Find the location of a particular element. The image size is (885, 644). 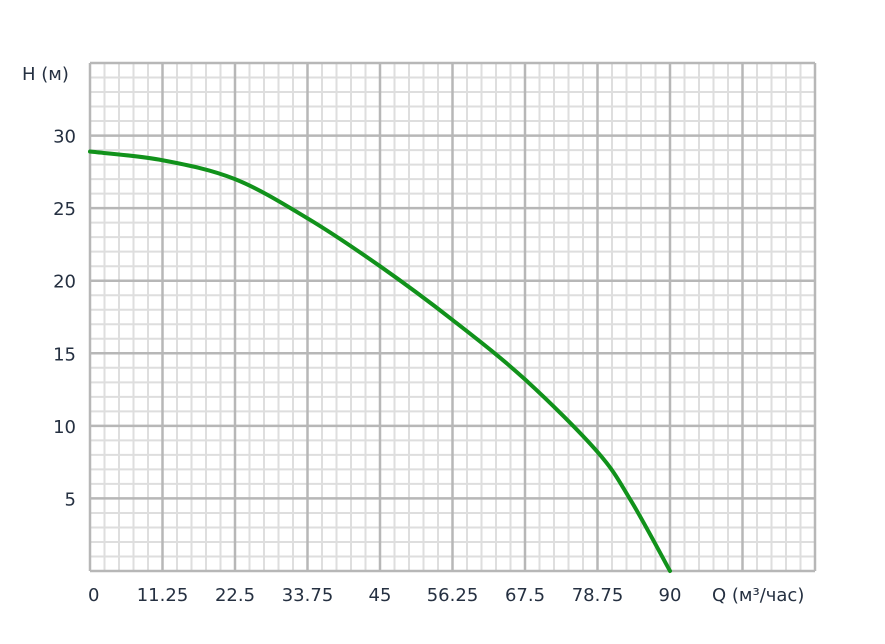

x-tick-label: 22.5 is located at coordinates (235, 595).